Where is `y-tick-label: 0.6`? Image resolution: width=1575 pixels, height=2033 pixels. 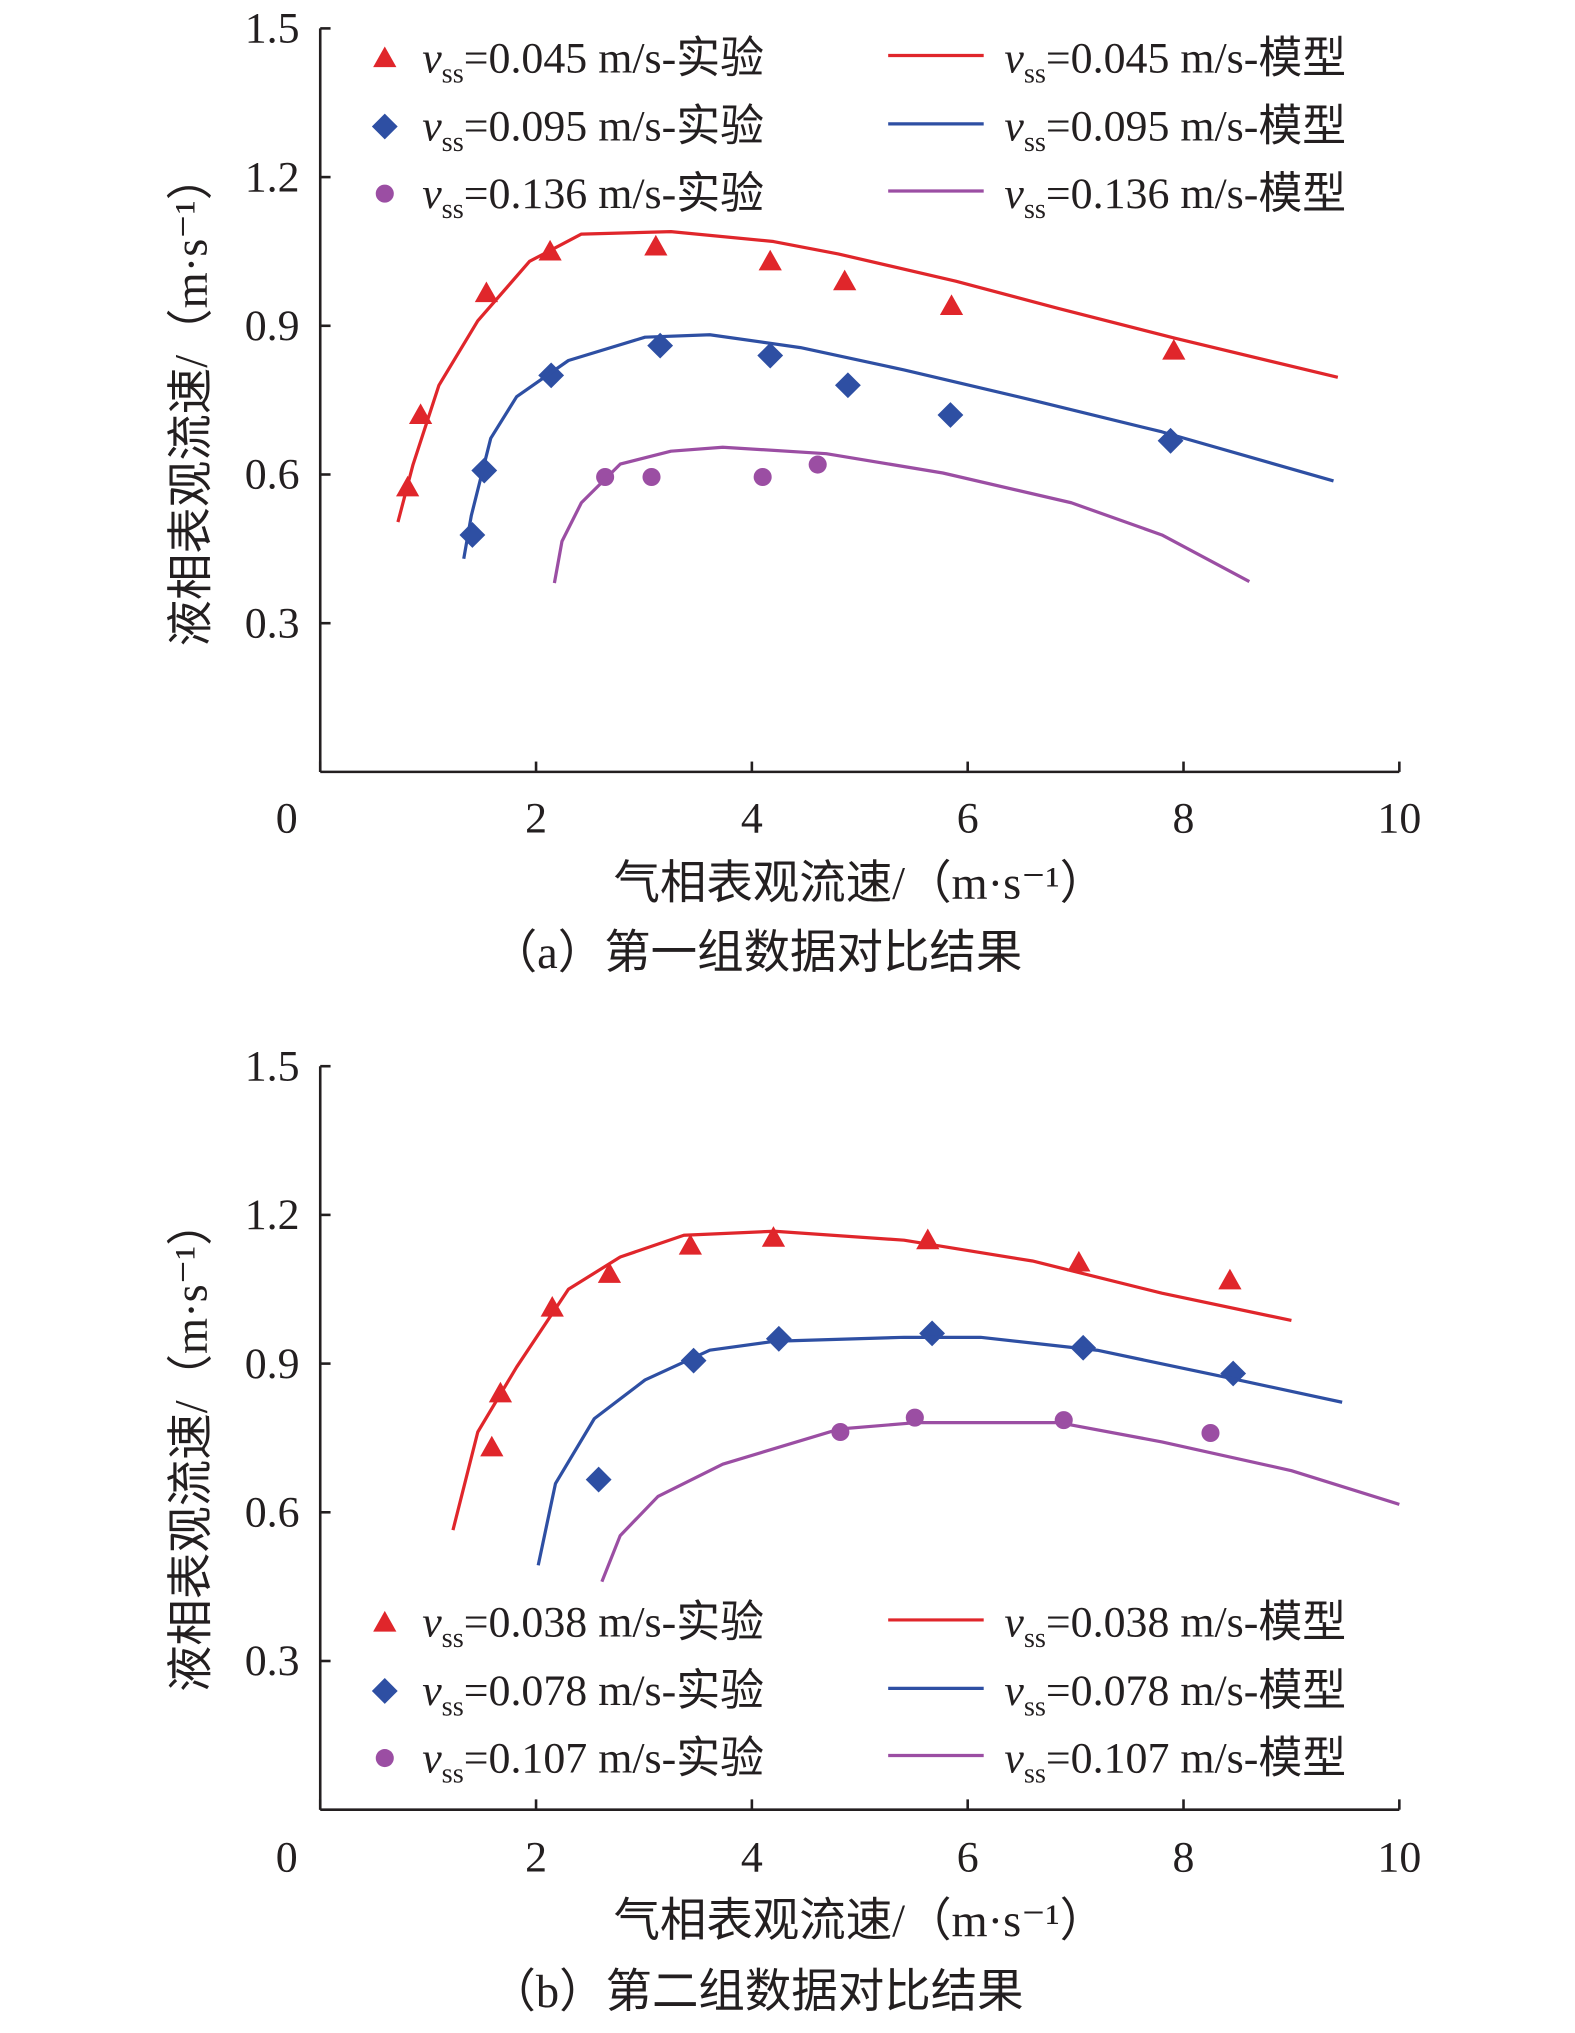 y-tick-label: 0.6 is located at coordinates (272, 1512).